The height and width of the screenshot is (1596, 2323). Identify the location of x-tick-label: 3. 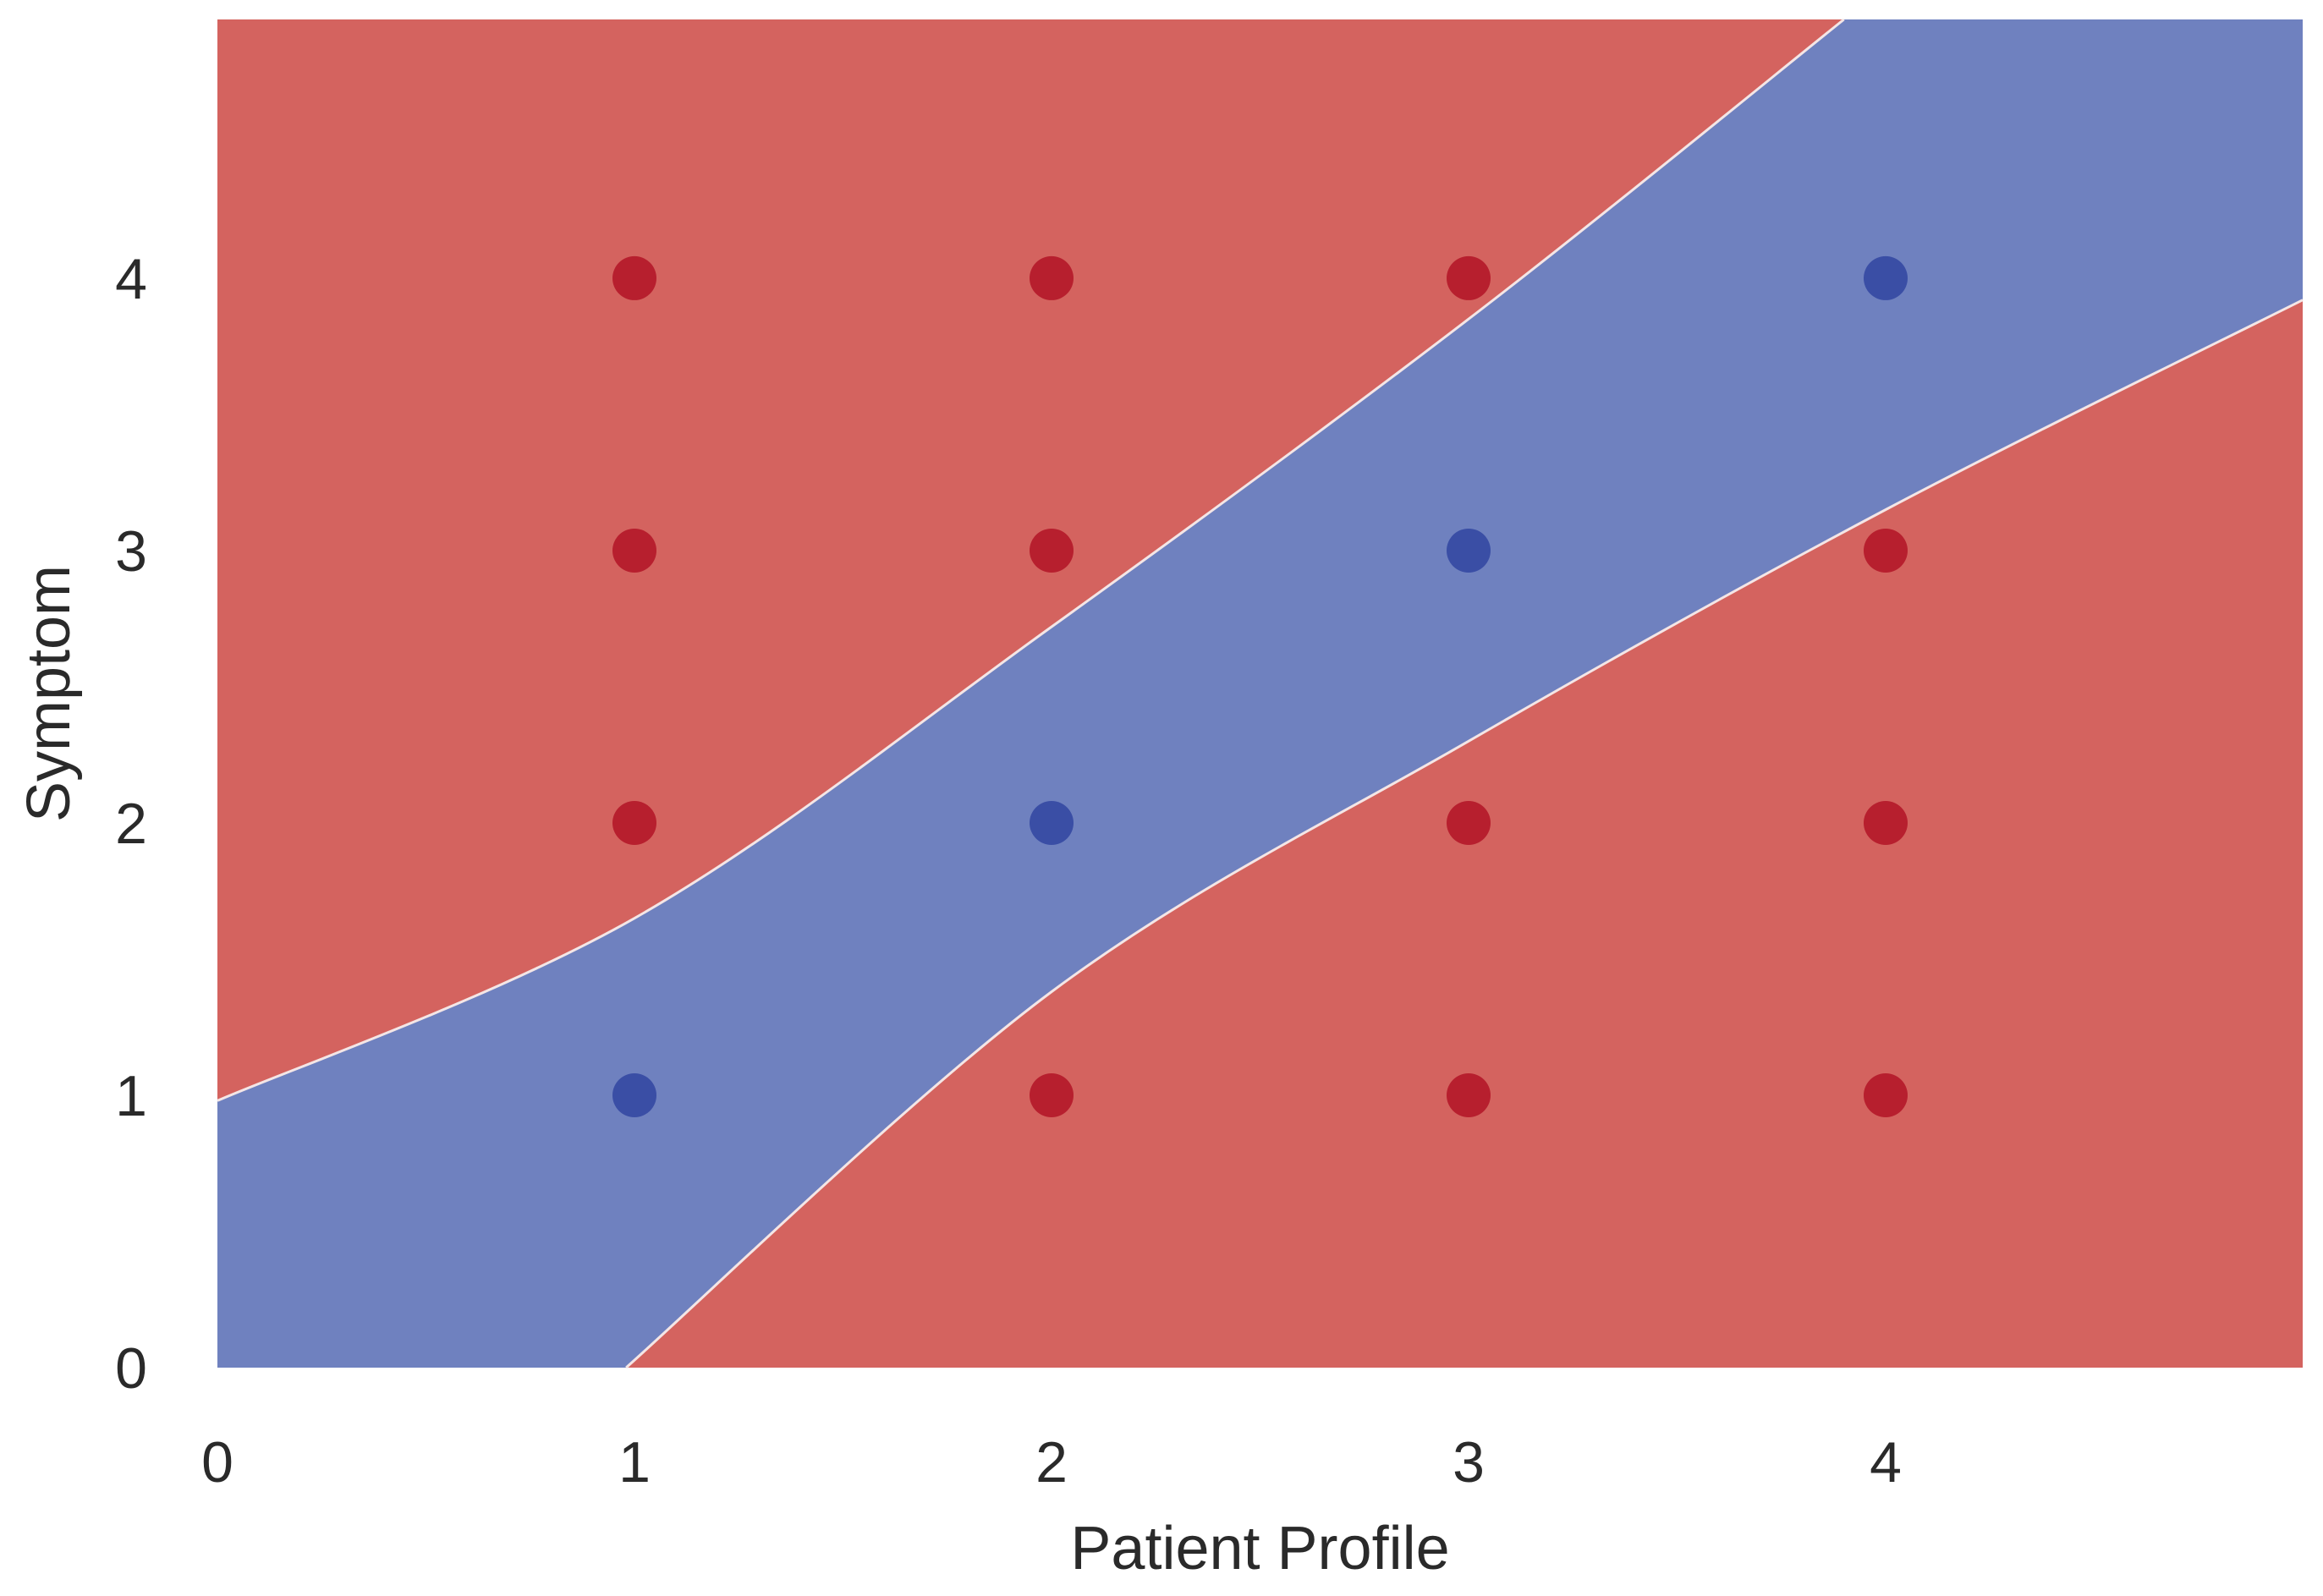
(1469, 1462).